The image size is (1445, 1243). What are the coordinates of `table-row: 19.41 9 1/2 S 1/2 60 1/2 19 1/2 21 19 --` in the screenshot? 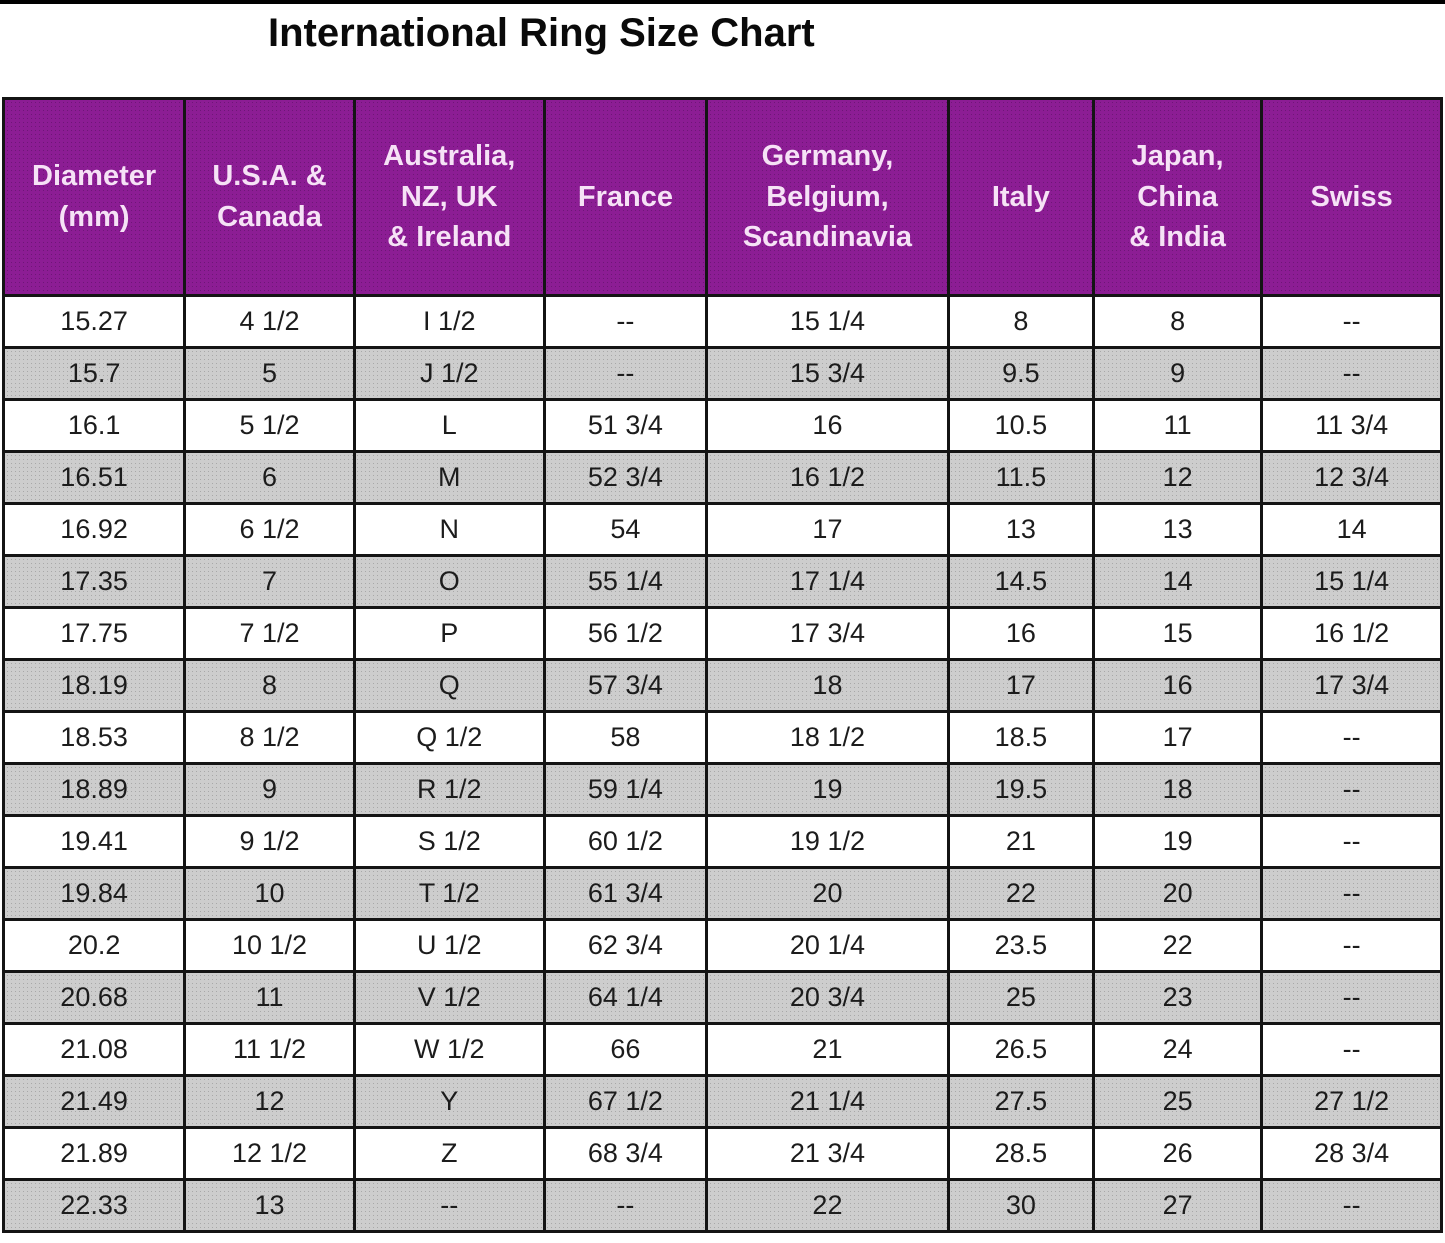 It's located at (722, 841).